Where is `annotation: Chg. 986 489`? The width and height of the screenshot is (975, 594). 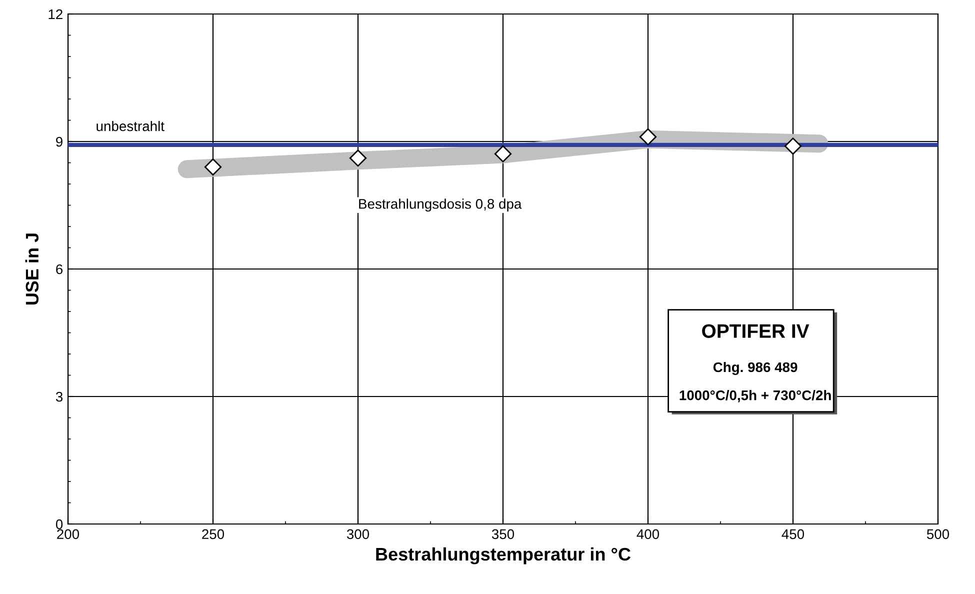 annotation: Chg. 986 489 is located at coordinates (755, 368).